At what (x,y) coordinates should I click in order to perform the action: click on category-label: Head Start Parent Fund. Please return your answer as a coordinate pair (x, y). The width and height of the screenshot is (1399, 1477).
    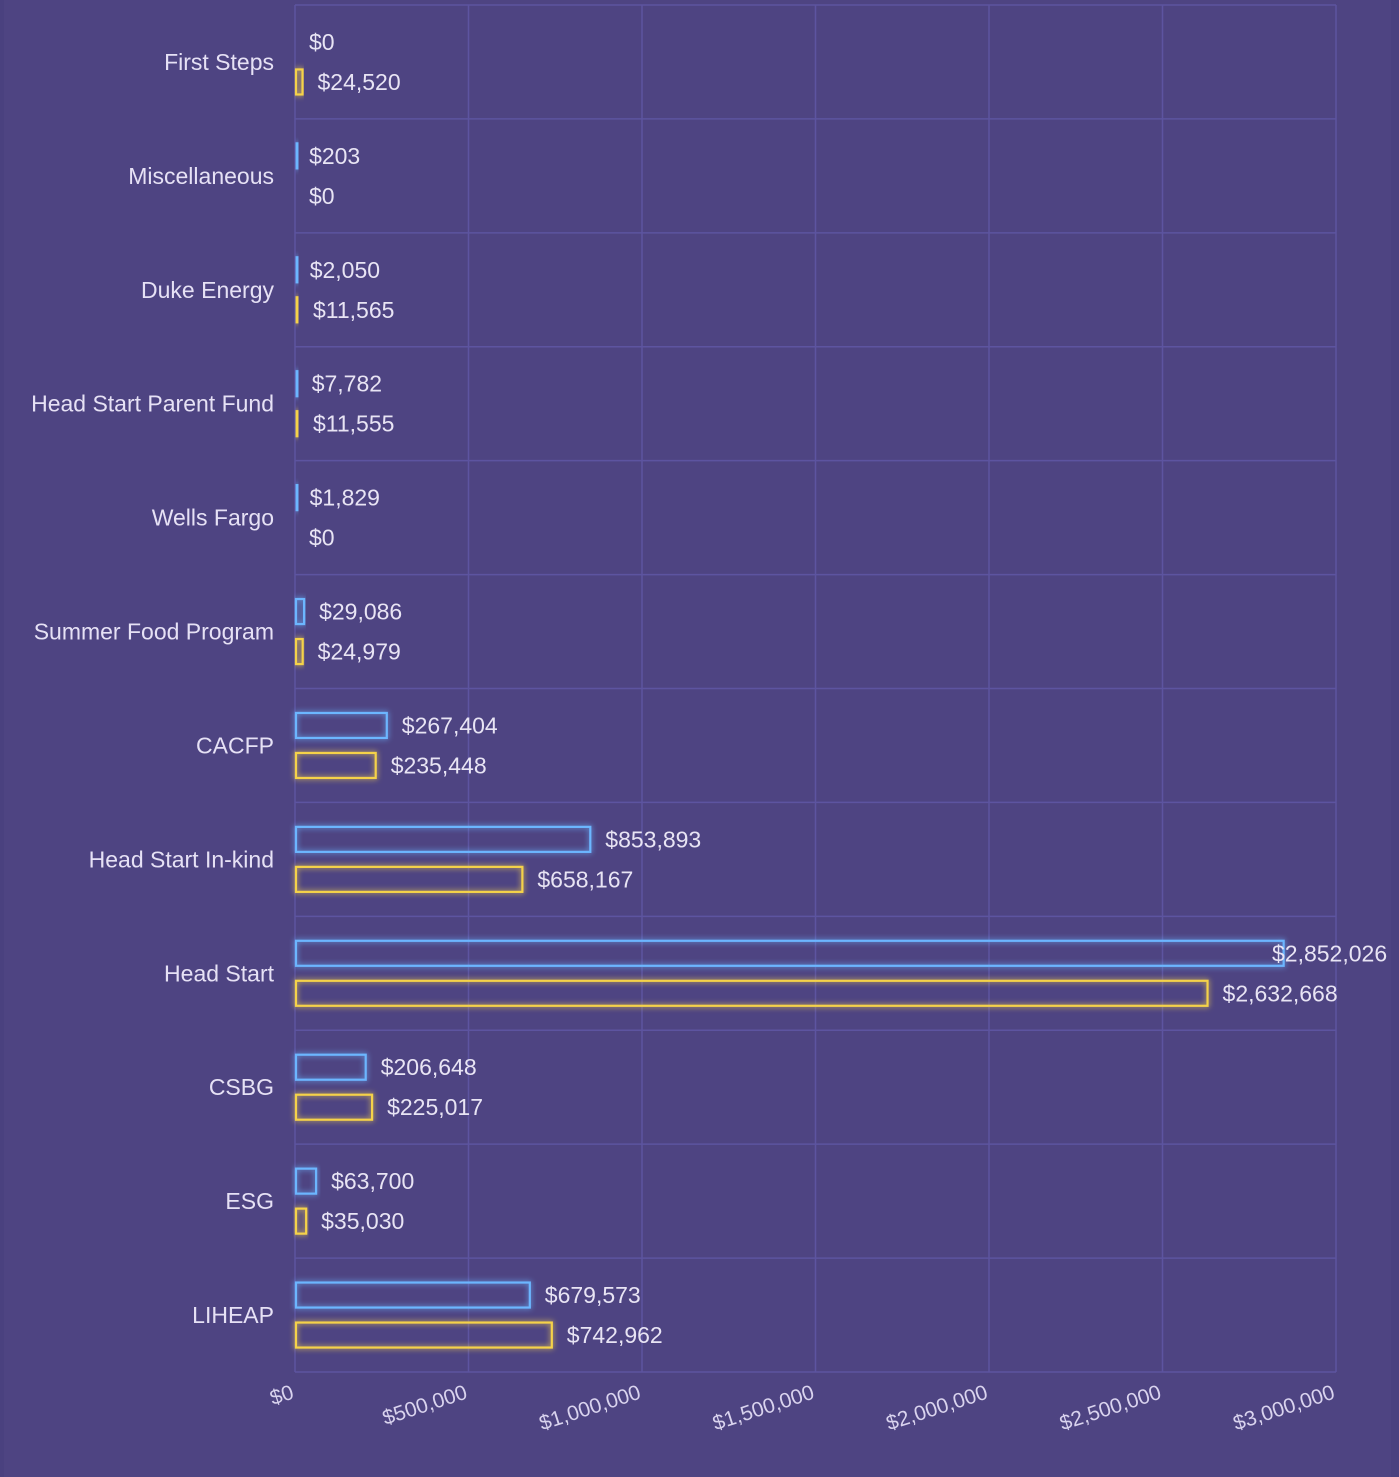
    Looking at the image, I should click on (152, 404).